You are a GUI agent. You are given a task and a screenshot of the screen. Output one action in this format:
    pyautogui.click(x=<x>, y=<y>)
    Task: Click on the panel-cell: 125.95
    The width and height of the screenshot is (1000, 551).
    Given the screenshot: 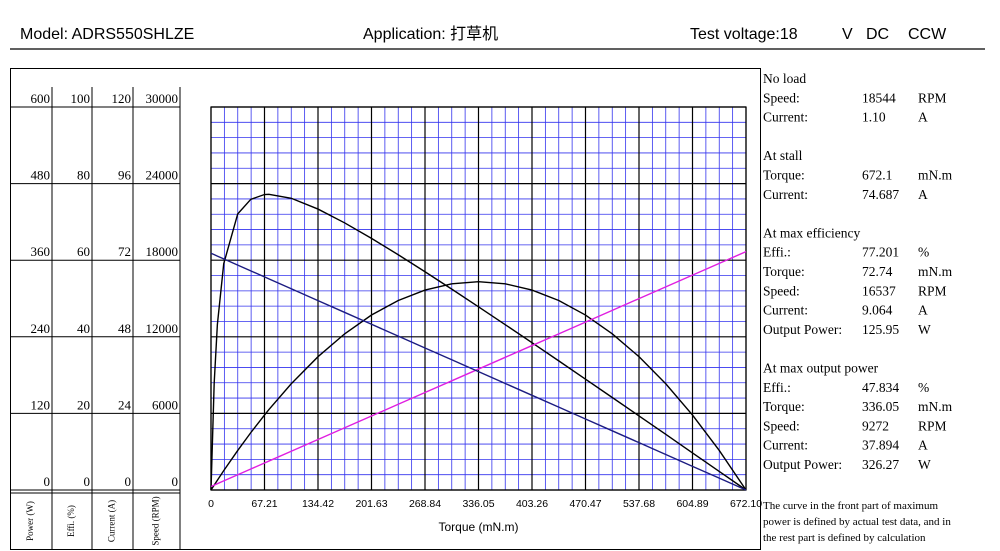 What is the action you would take?
    pyautogui.click(x=880, y=329)
    